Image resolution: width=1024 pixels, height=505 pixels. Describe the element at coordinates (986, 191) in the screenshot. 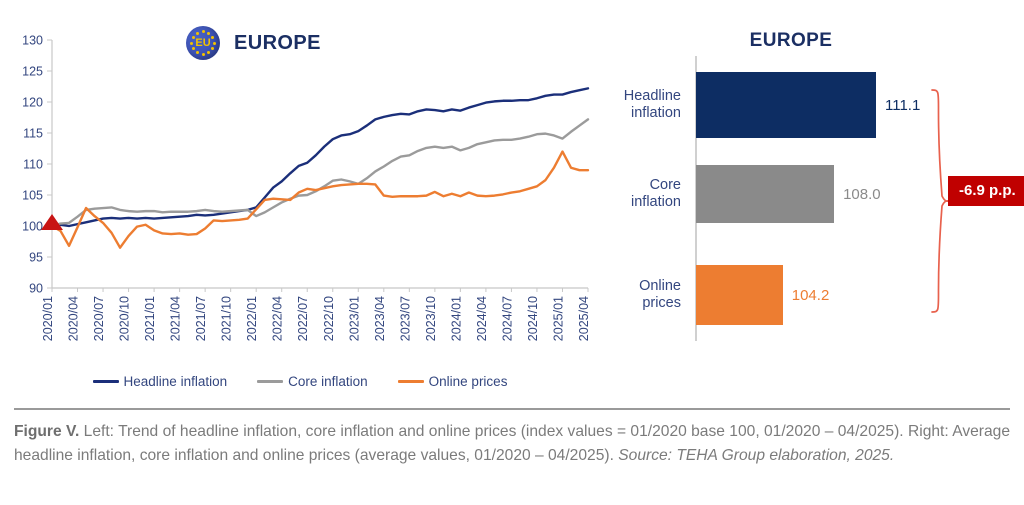

I see `delta-badge: -6.9 p.p.` at that location.